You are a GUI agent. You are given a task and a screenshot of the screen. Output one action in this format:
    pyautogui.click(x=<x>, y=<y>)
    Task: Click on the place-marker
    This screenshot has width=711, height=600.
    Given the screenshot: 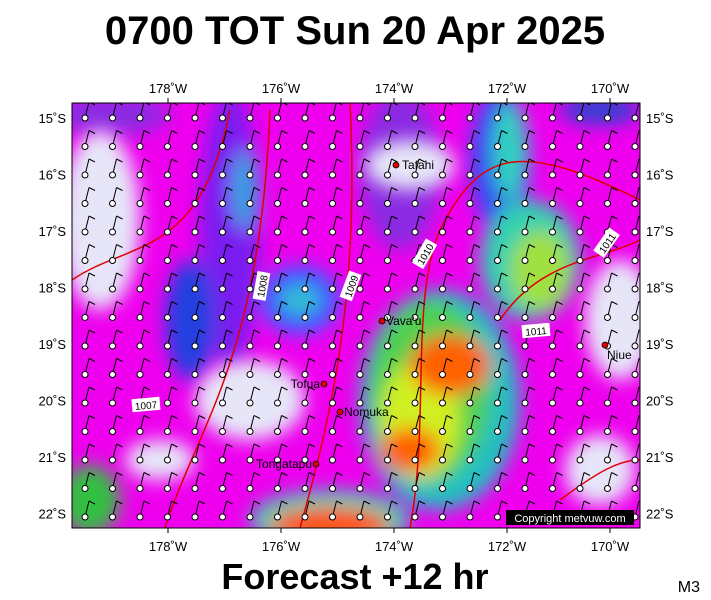 What is the action you would take?
    pyautogui.click(x=340, y=412)
    